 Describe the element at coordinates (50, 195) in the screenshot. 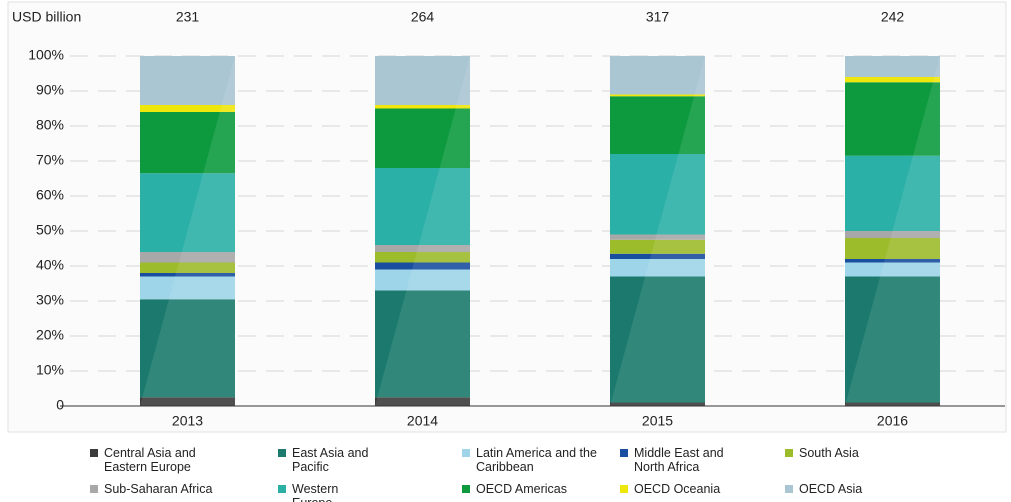

I see `y-tick-label: 60%` at that location.